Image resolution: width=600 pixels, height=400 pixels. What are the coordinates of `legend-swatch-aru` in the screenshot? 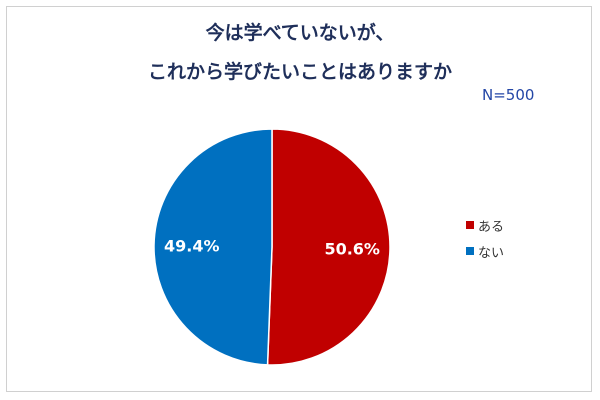 It's located at (470, 225).